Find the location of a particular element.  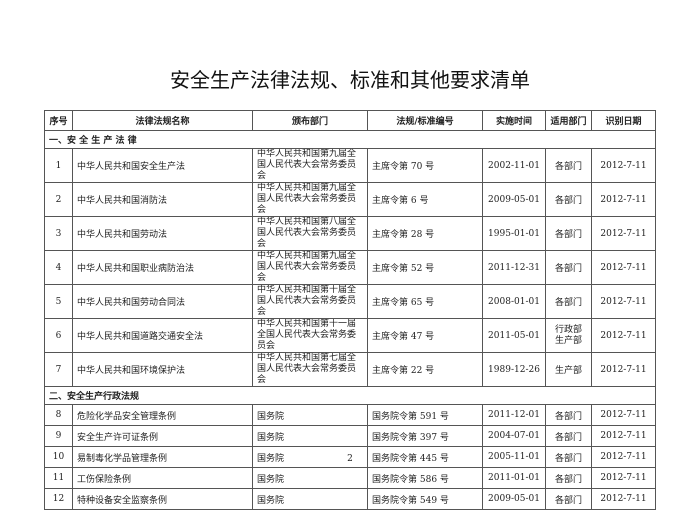

regulation-name: 中华人民共和国劳动法 is located at coordinates (162, 233).